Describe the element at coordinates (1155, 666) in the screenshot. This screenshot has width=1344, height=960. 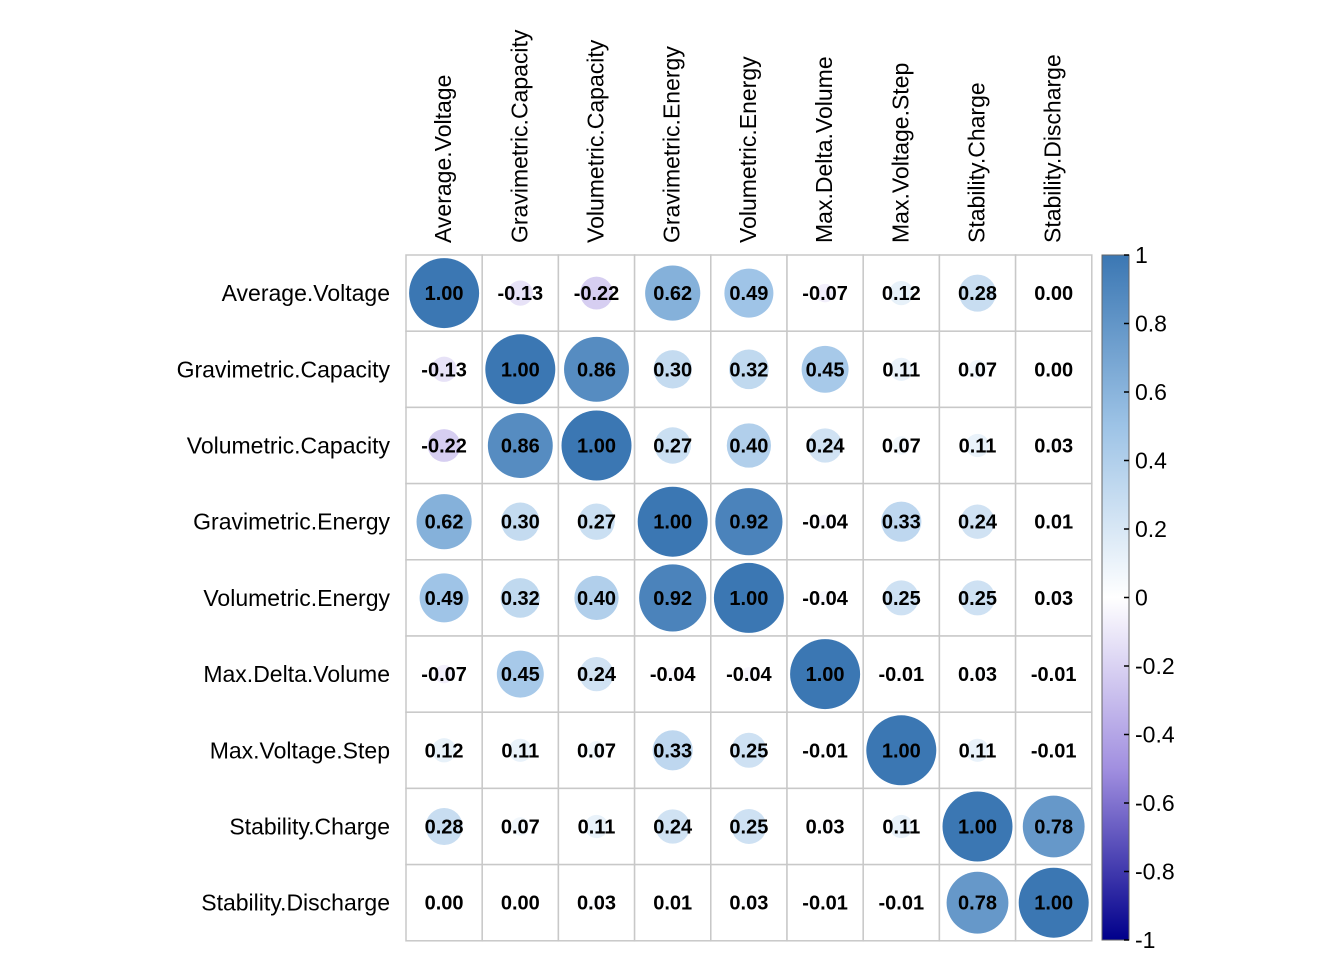
I see `colorbar-tick-label: -0.2` at that location.